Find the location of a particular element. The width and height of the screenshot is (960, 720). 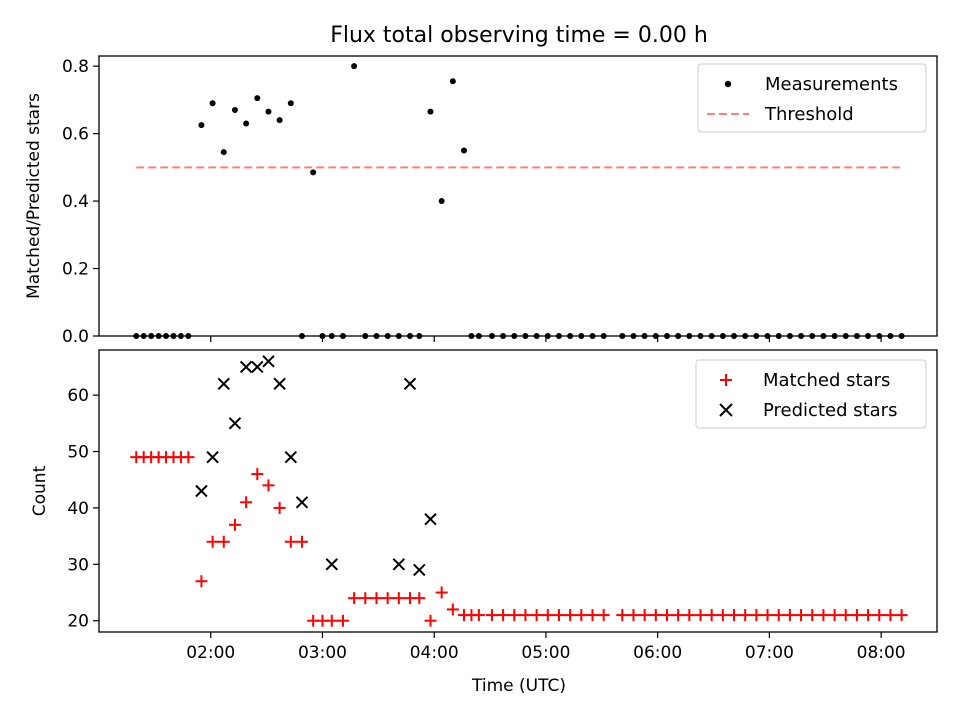

bottom-x-ticks: 02:00 03:00 04:00 05:00 06:00 07:00 08:00 is located at coordinates (546, 647).